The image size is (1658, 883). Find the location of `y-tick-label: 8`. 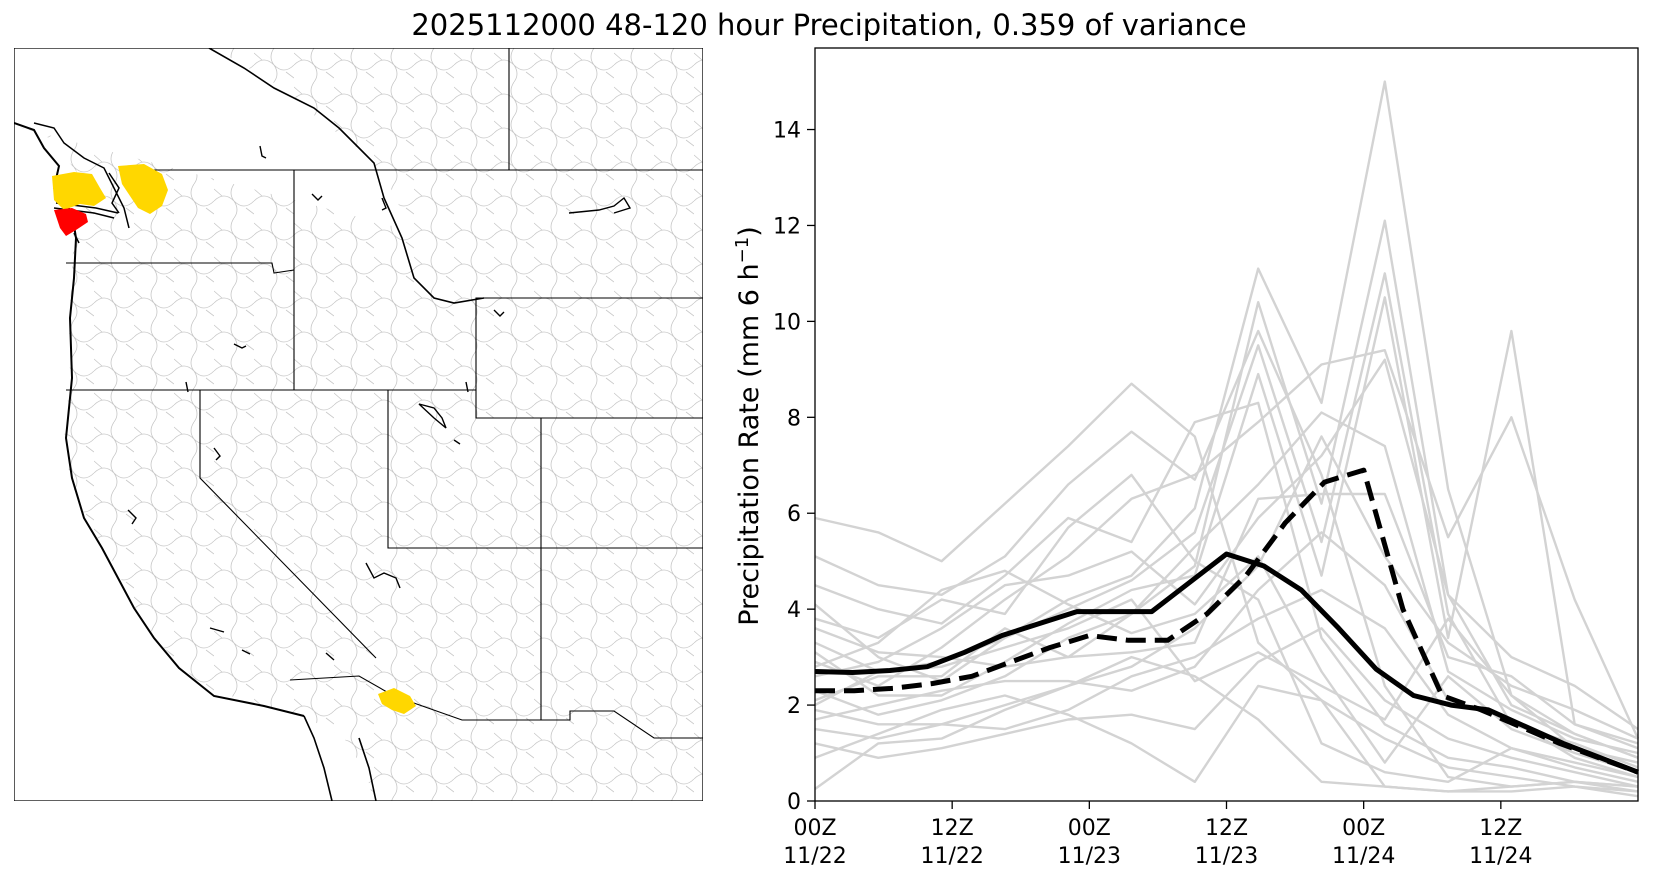

y-tick-label: 8 is located at coordinates (794, 418).